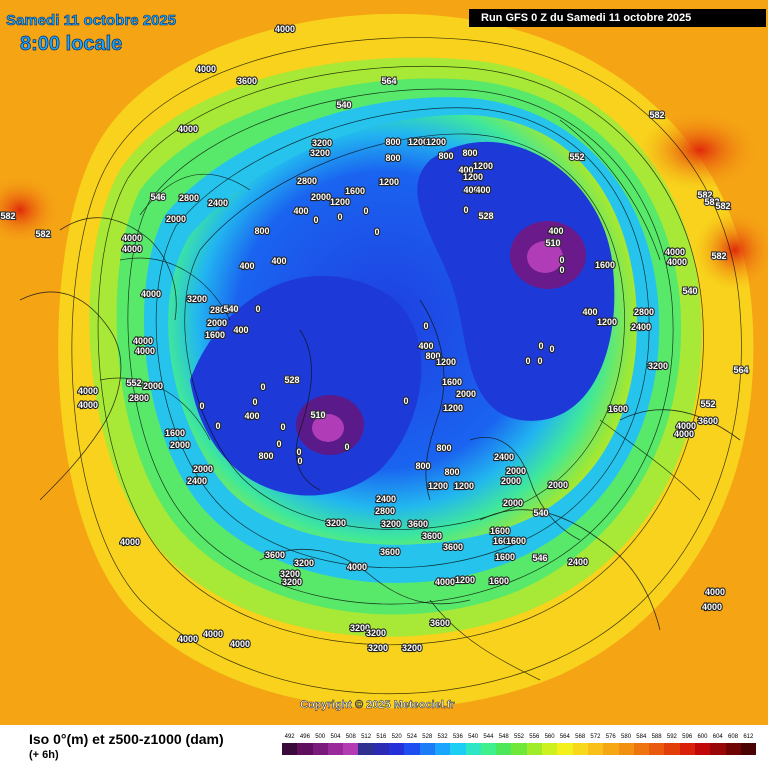  I want to click on scale-value: 504, so click(335, 737).